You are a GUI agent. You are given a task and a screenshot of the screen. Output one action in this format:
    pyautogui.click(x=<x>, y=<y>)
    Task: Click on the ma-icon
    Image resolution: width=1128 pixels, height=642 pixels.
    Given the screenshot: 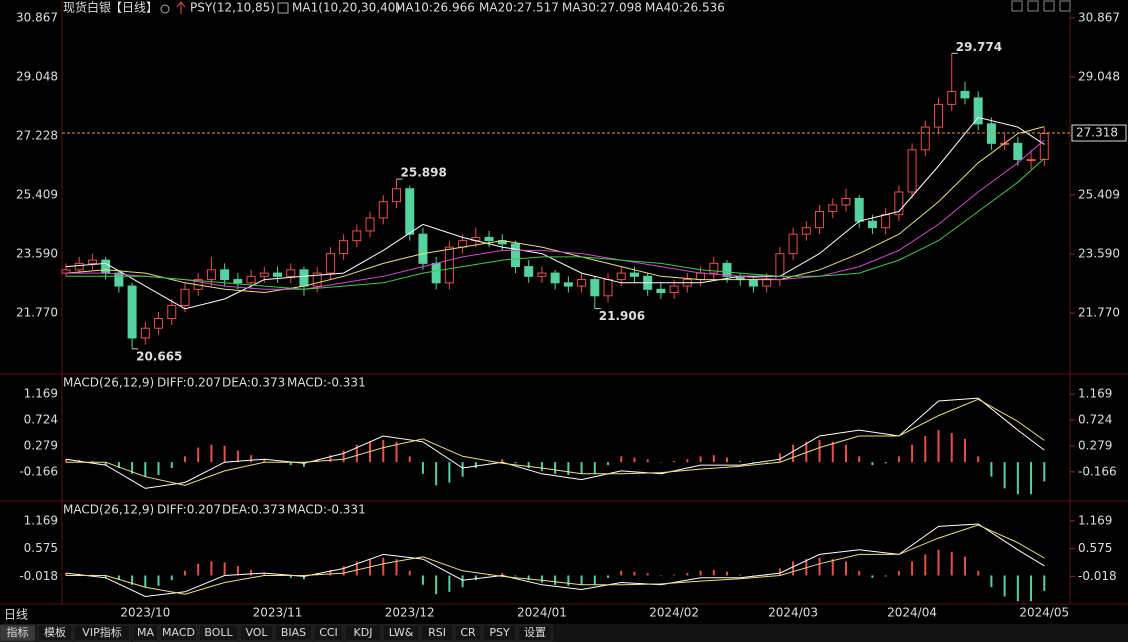 What is the action you would take?
    pyautogui.click(x=283, y=8)
    